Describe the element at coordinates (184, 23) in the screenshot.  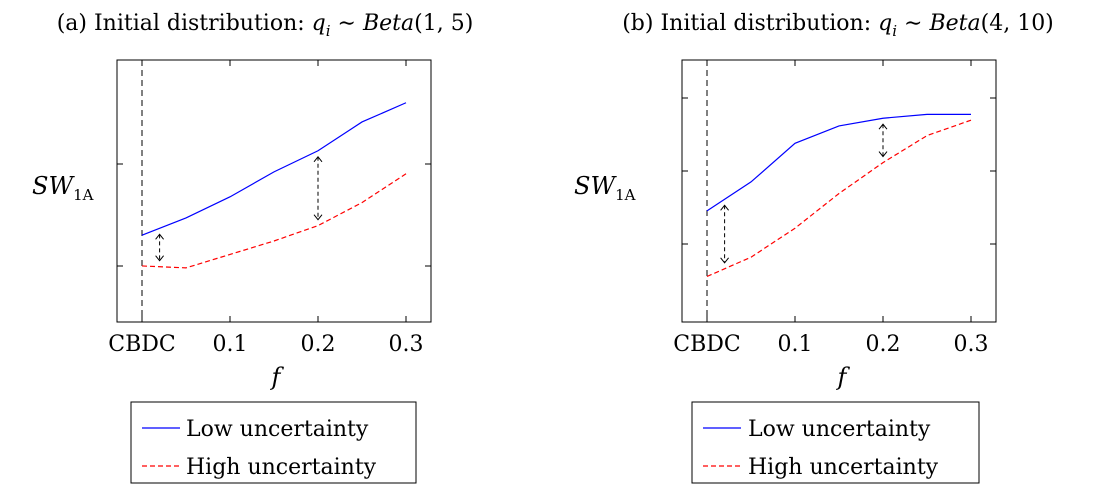
I see `chart-title-prefix: (a) Initial distribution:` at that location.